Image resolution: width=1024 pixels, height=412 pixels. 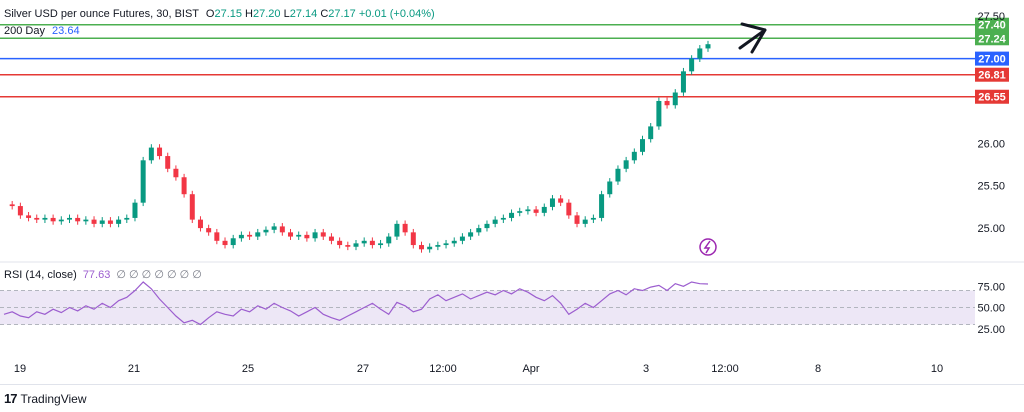 I want to click on tradingview-logo: 17 TradingView, so click(x=45, y=398).